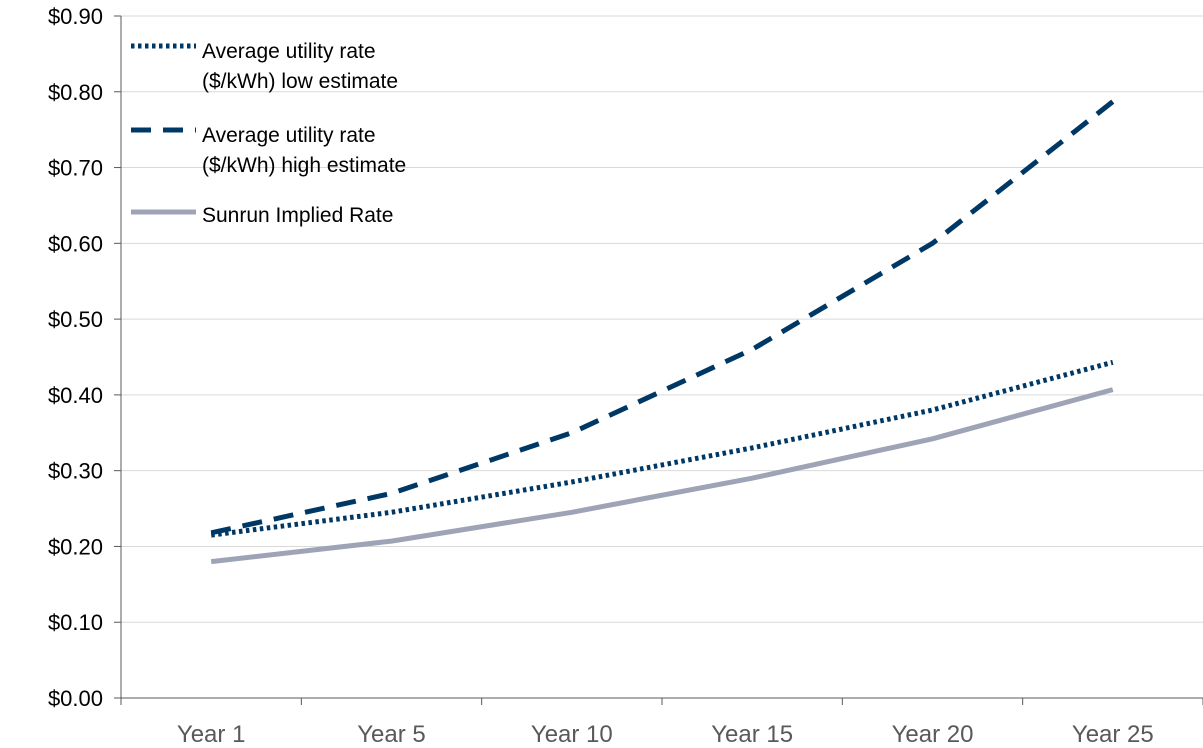 This screenshot has height=748, width=1203. I want to click on y-axis-tick-label: $0.00, so click(75, 698).